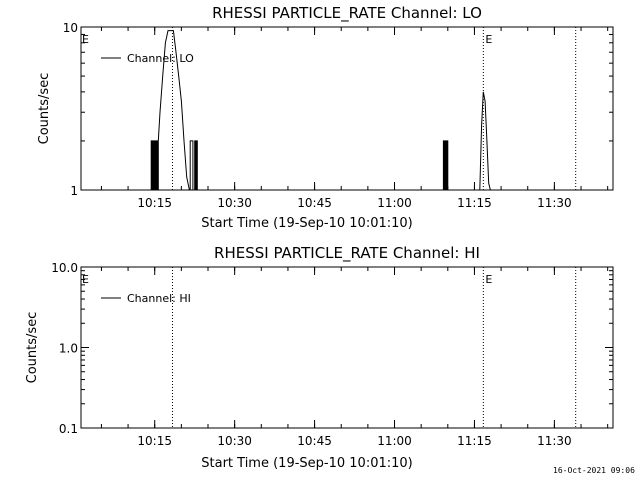 This screenshot has height=484, width=640. I want to click on legend-label: Channel: LO, so click(160, 58).